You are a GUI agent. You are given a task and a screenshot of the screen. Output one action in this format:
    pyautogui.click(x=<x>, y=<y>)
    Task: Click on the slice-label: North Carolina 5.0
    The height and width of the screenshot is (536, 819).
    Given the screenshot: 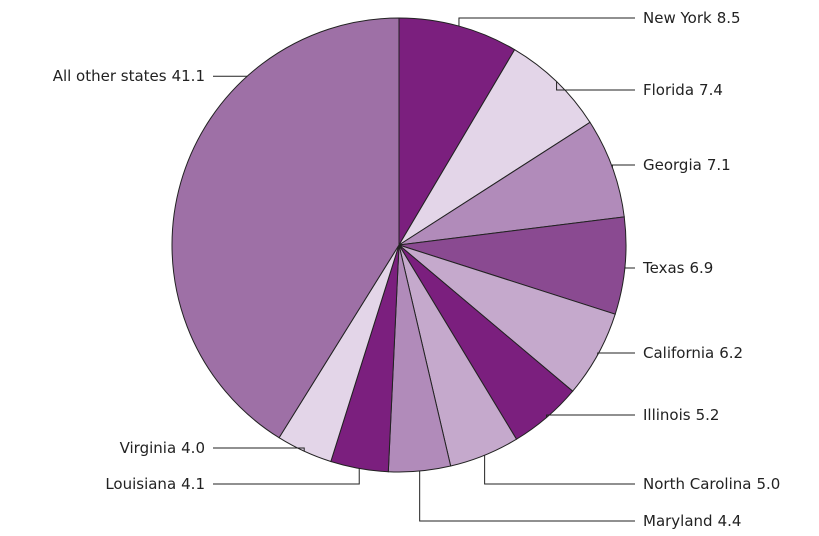 What is the action you would take?
    pyautogui.click(x=711, y=484)
    